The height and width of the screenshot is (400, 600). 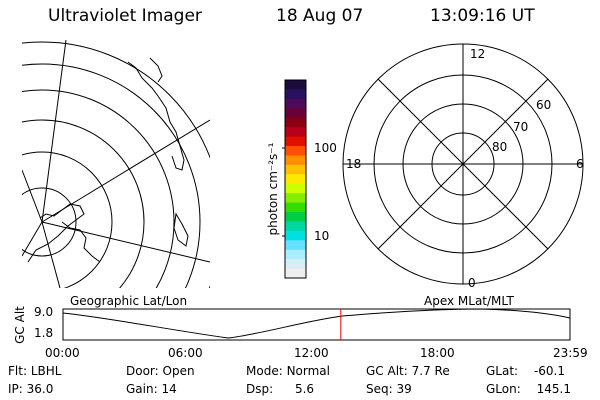 What do you see at coordinates (304, 389) in the screenshot?
I see `dsp-value: 5.6` at bounding box center [304, 389].